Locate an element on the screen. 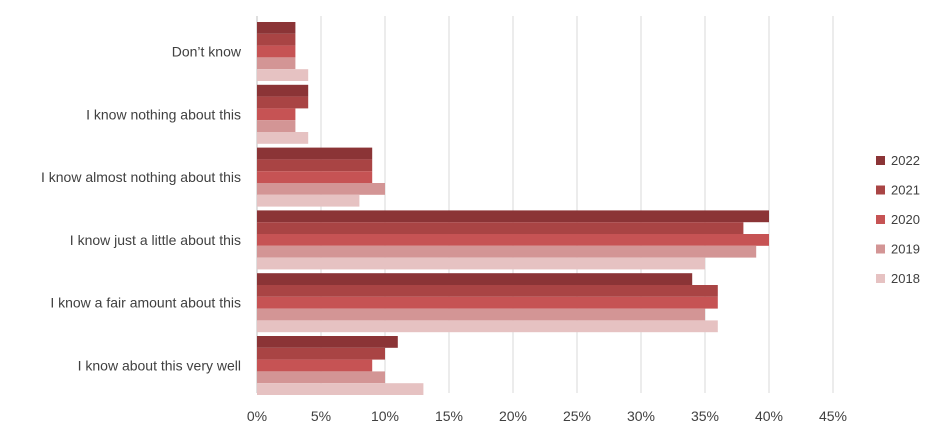 This screenshot has height=442, width=940. legend-swatch-2018 is located at coordinates (880, 278).